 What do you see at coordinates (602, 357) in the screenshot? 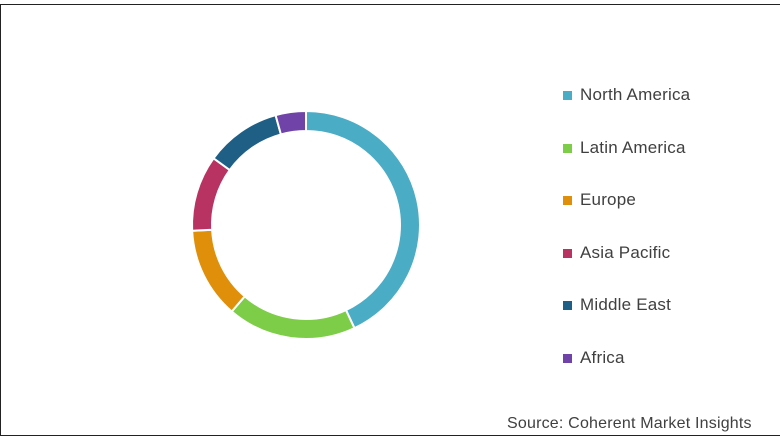
I see `legend-label-africa: Africa` at bounding box center [602, 357].